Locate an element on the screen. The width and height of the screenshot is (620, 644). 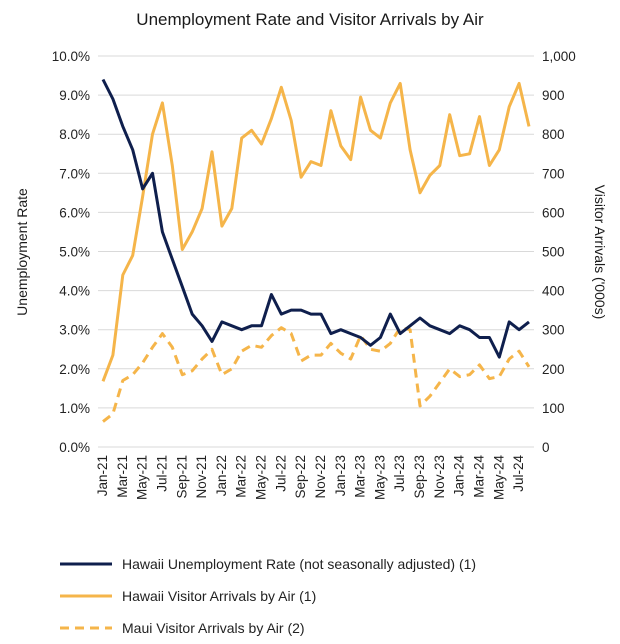
left-tick-label: 5.0% is located at coordinates (74, 252).